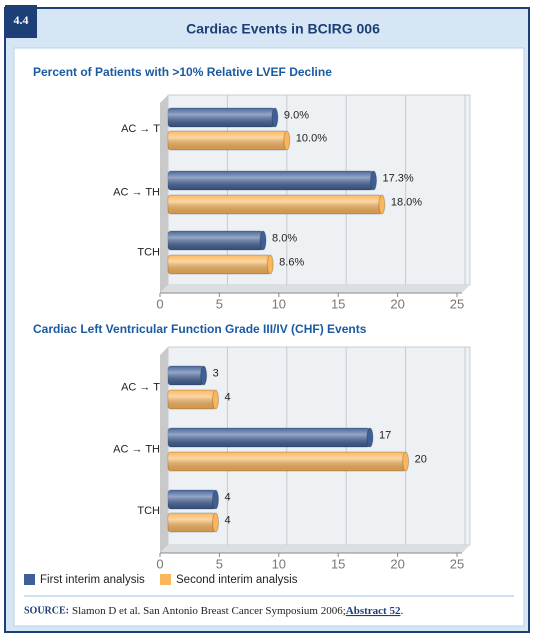  Describe the element at coordinates (373, 611) in the screenshot. I see `source-link: Abstract 52` at that location.